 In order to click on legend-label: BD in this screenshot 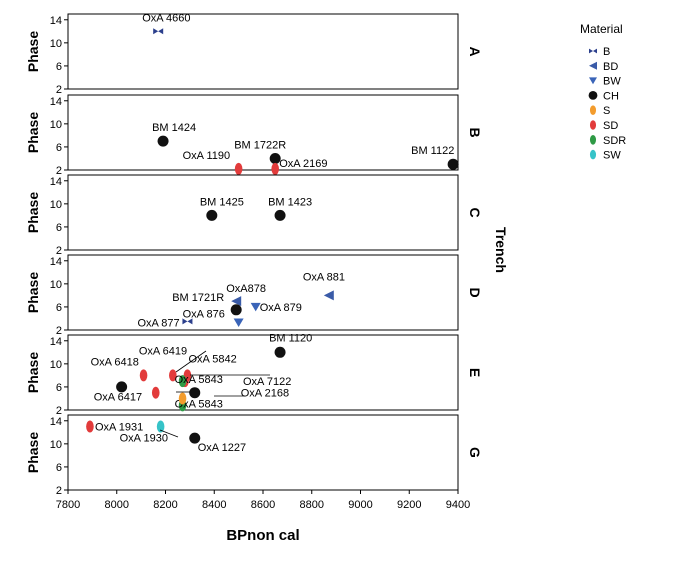, I will do `click(610, 67)`.